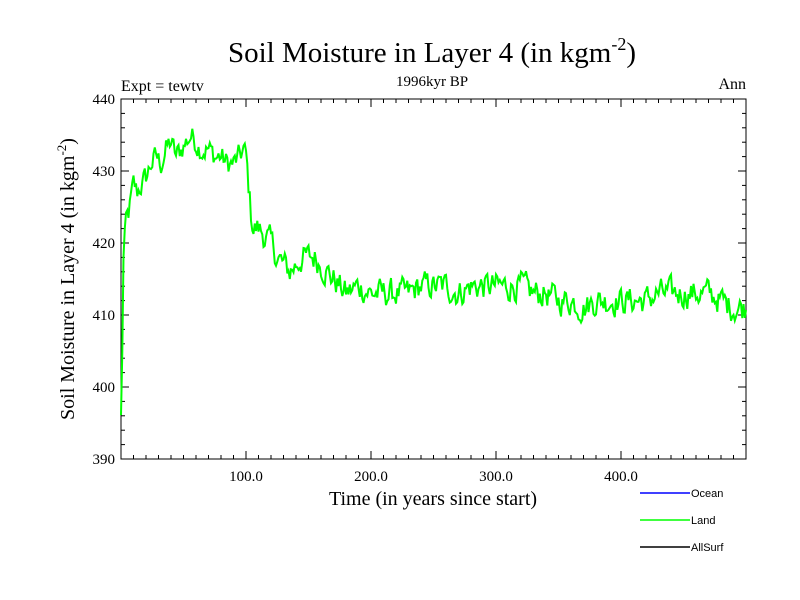  I want to click on y-axis-label: Soil Moisture in Layer 4 (in kgm-2), so click(66, 279).